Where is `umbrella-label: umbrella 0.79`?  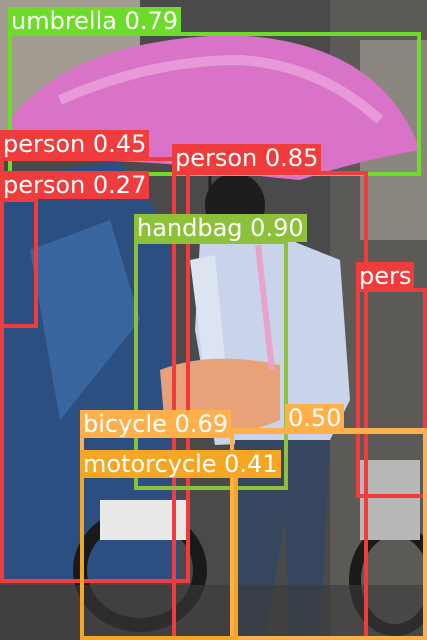
umbrella-label: umbrella 0.79 is located at coordinates (95, 21).